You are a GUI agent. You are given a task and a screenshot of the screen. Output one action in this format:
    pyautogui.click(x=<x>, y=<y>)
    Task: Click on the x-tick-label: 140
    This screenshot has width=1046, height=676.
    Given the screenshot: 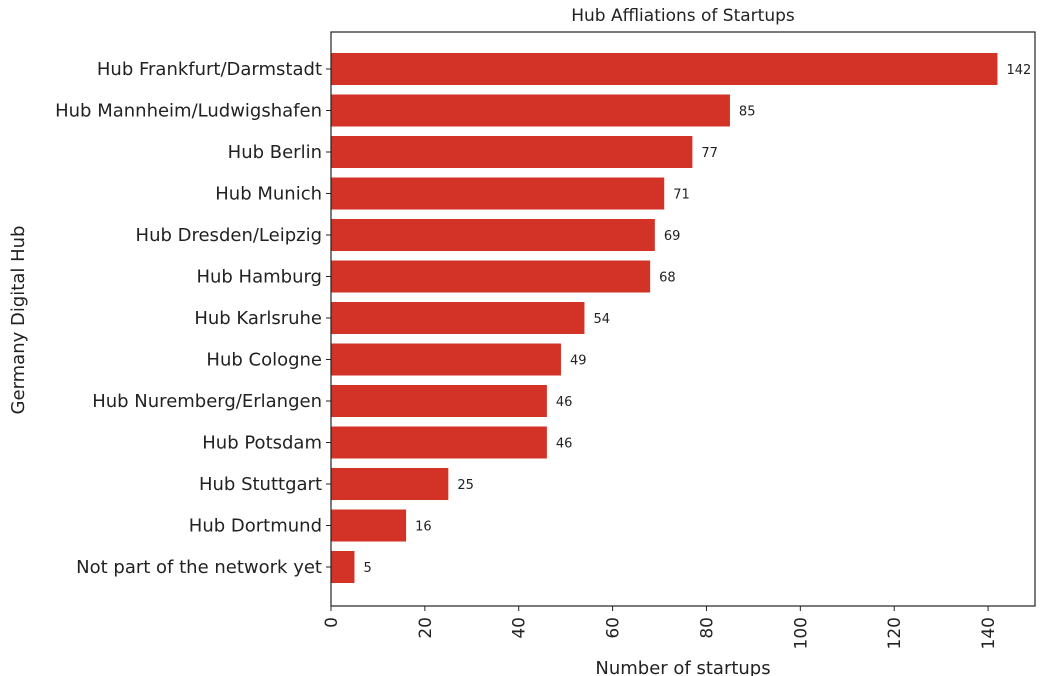 What is the action you would take?
    pyautogui.click(x=989, y=633)
    